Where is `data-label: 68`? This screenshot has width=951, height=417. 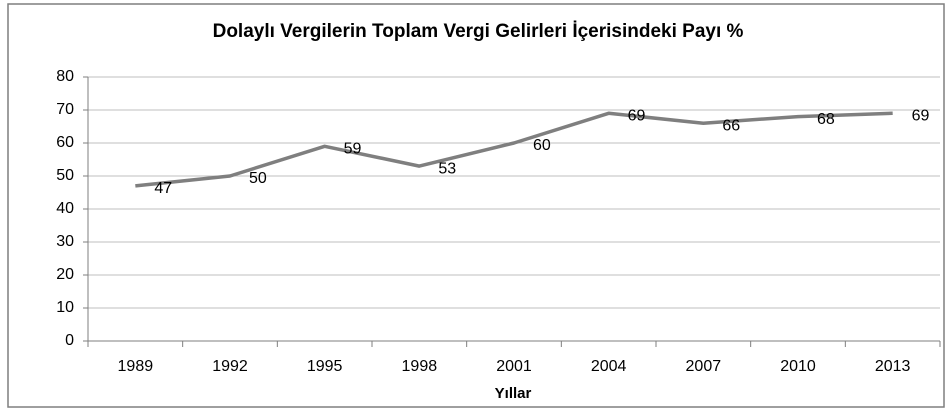 data-label: 68 is located at coordinates (826, 119).